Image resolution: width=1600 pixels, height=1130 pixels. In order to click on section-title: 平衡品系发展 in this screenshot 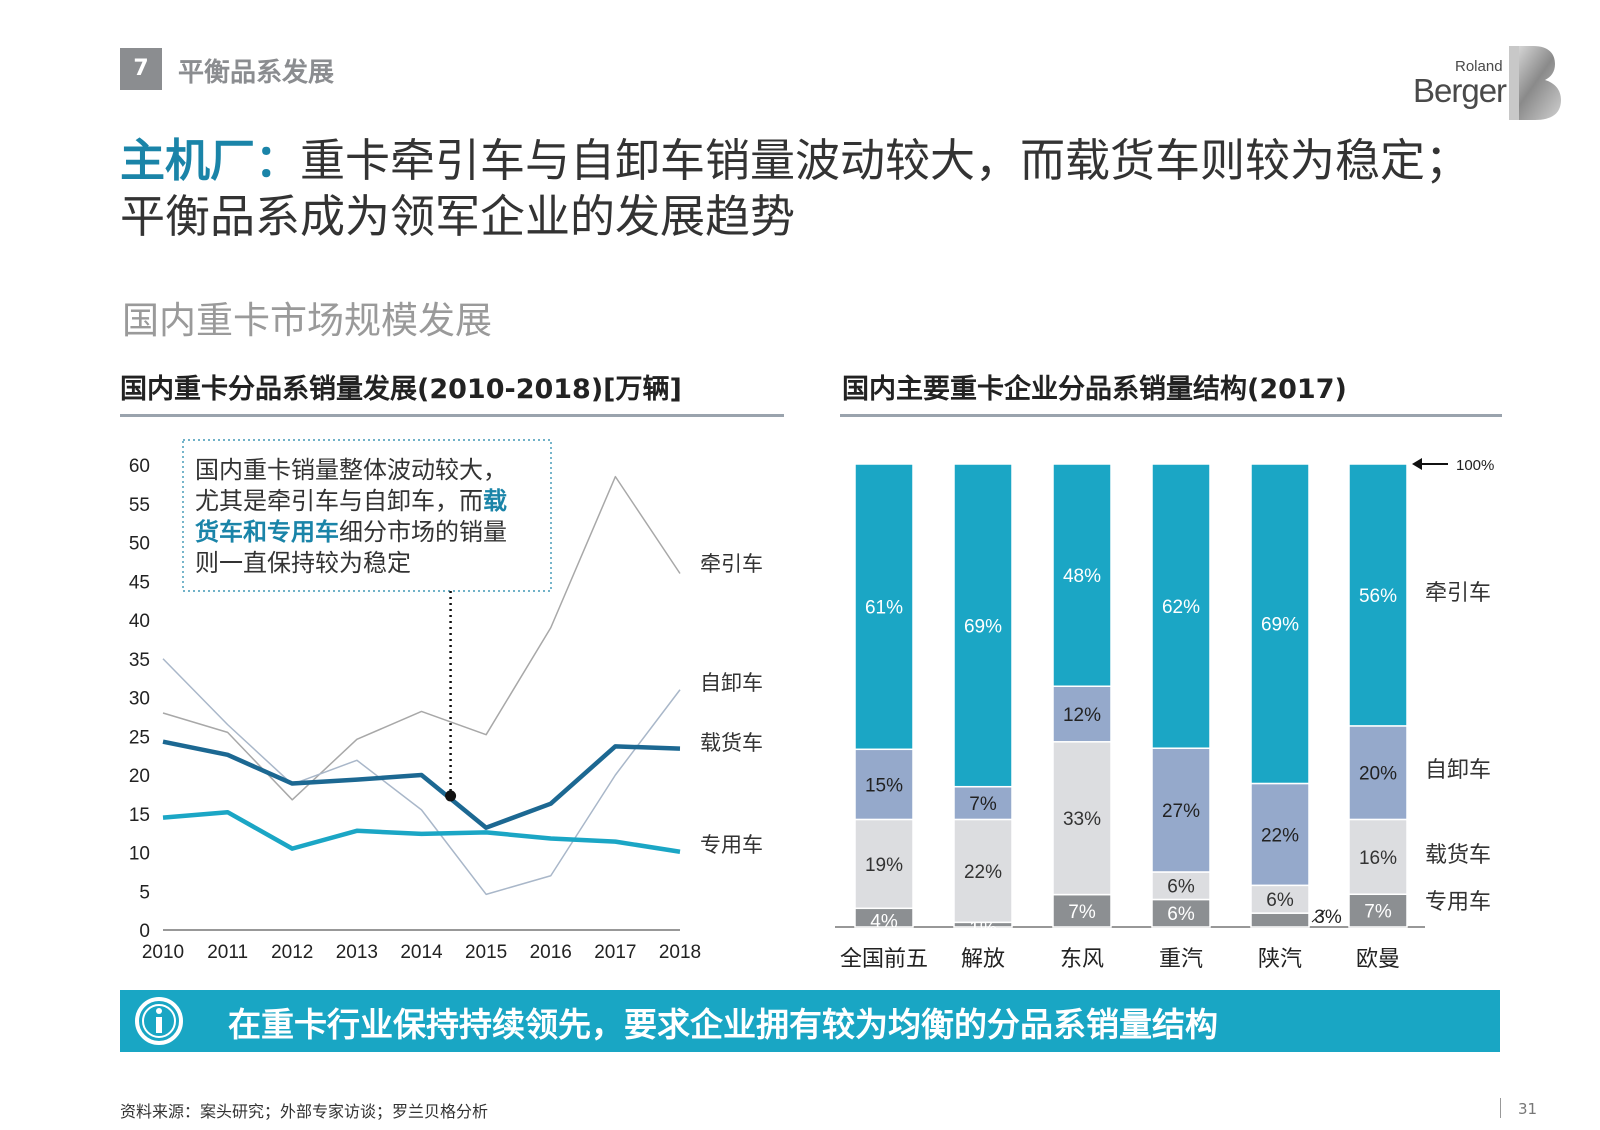, I will do `click(256, 73)`.